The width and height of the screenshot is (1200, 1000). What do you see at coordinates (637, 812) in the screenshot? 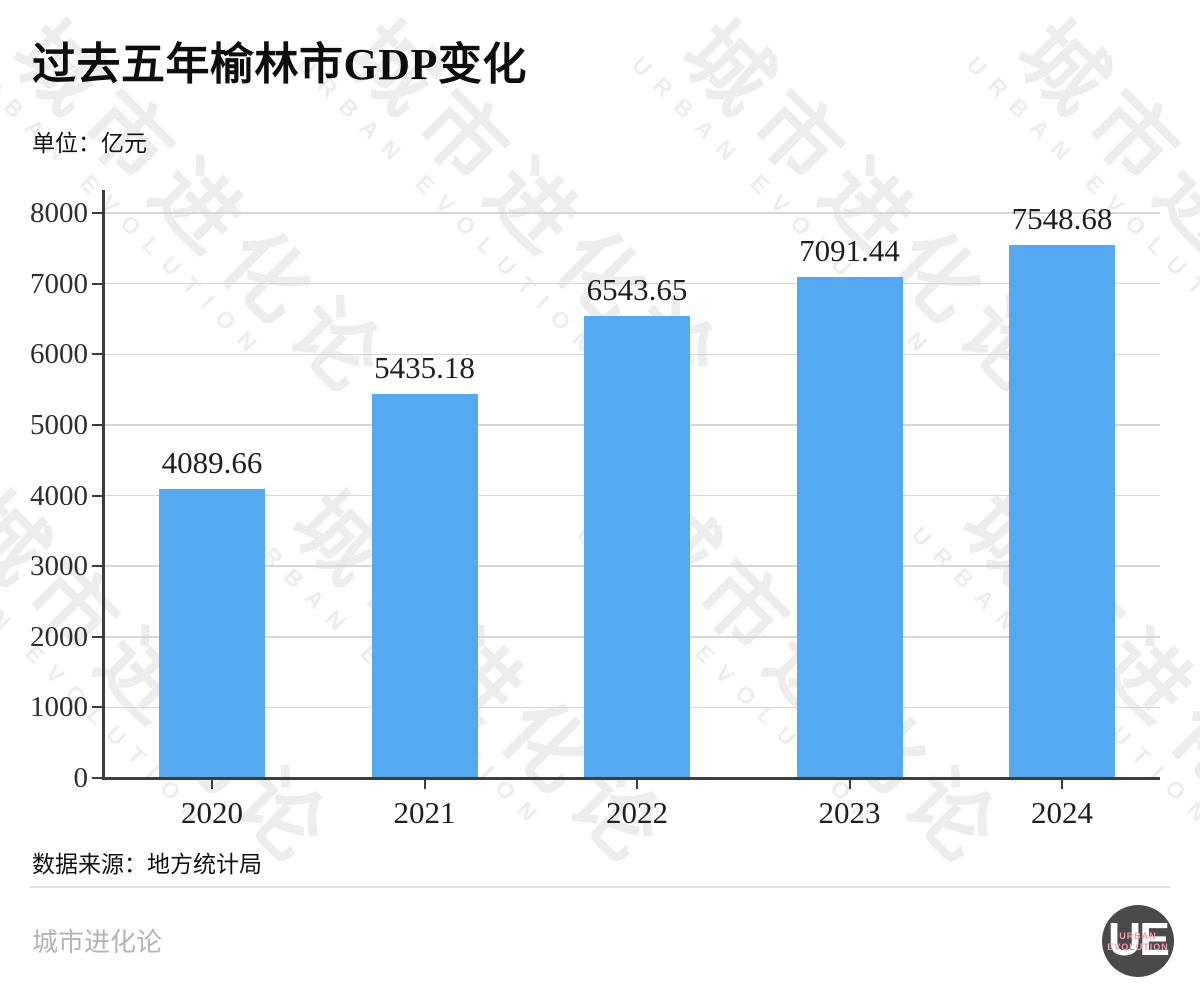
I see `x-axis-label-2022: 2022` at bounding box center [637, 812].